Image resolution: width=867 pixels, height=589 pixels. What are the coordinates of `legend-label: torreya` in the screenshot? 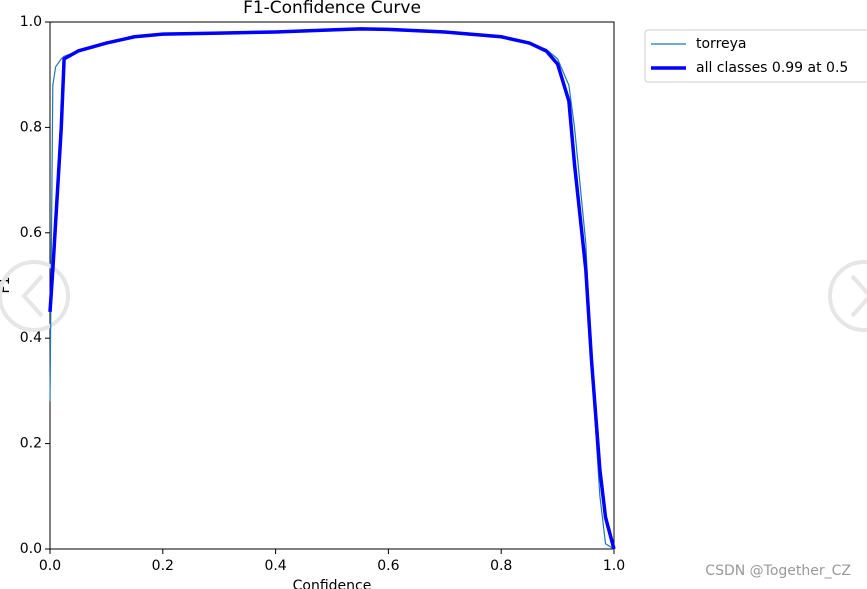 It's located at (721, 44).